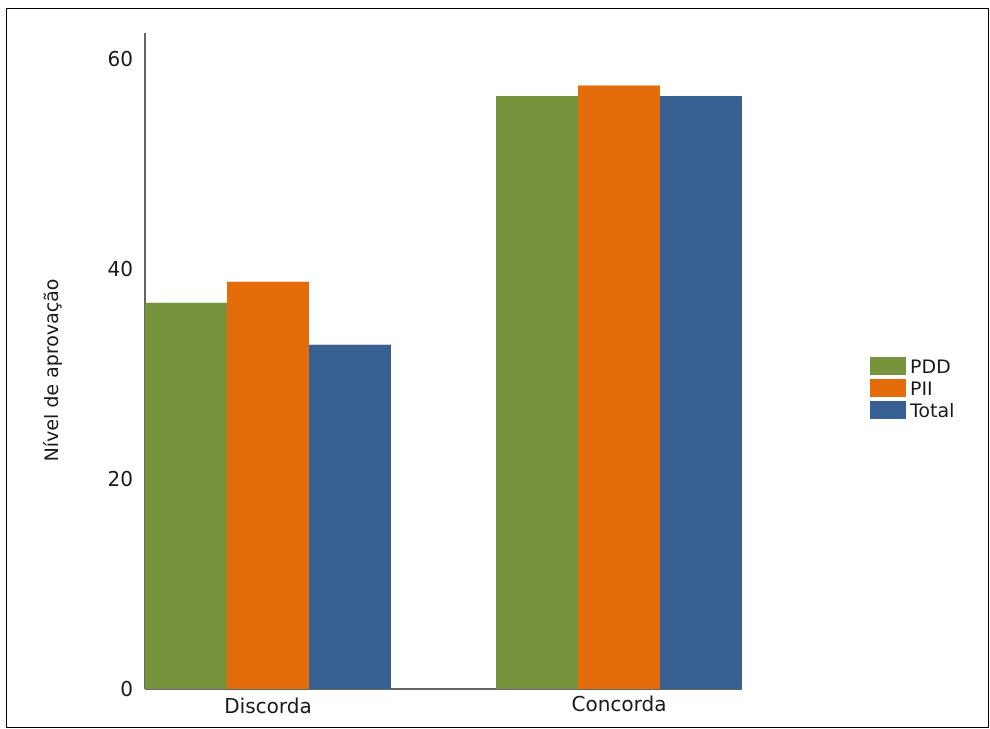 The width and height of the screenshot is (990, 729). What do you see at coordinates (267, 706) in the screenshot?
I see `x-tick-label: Discorda` at bounding box center [267, 706].